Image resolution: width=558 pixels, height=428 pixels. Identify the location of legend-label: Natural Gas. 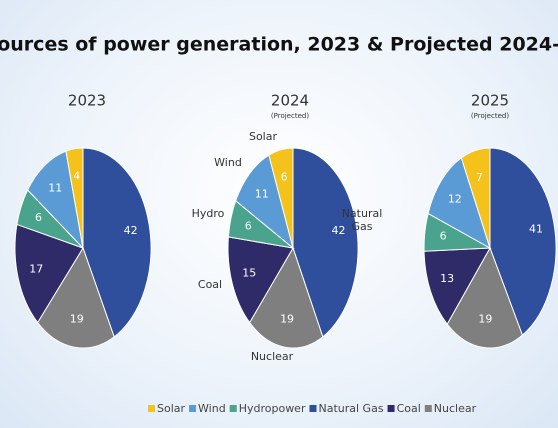
(350, 408).